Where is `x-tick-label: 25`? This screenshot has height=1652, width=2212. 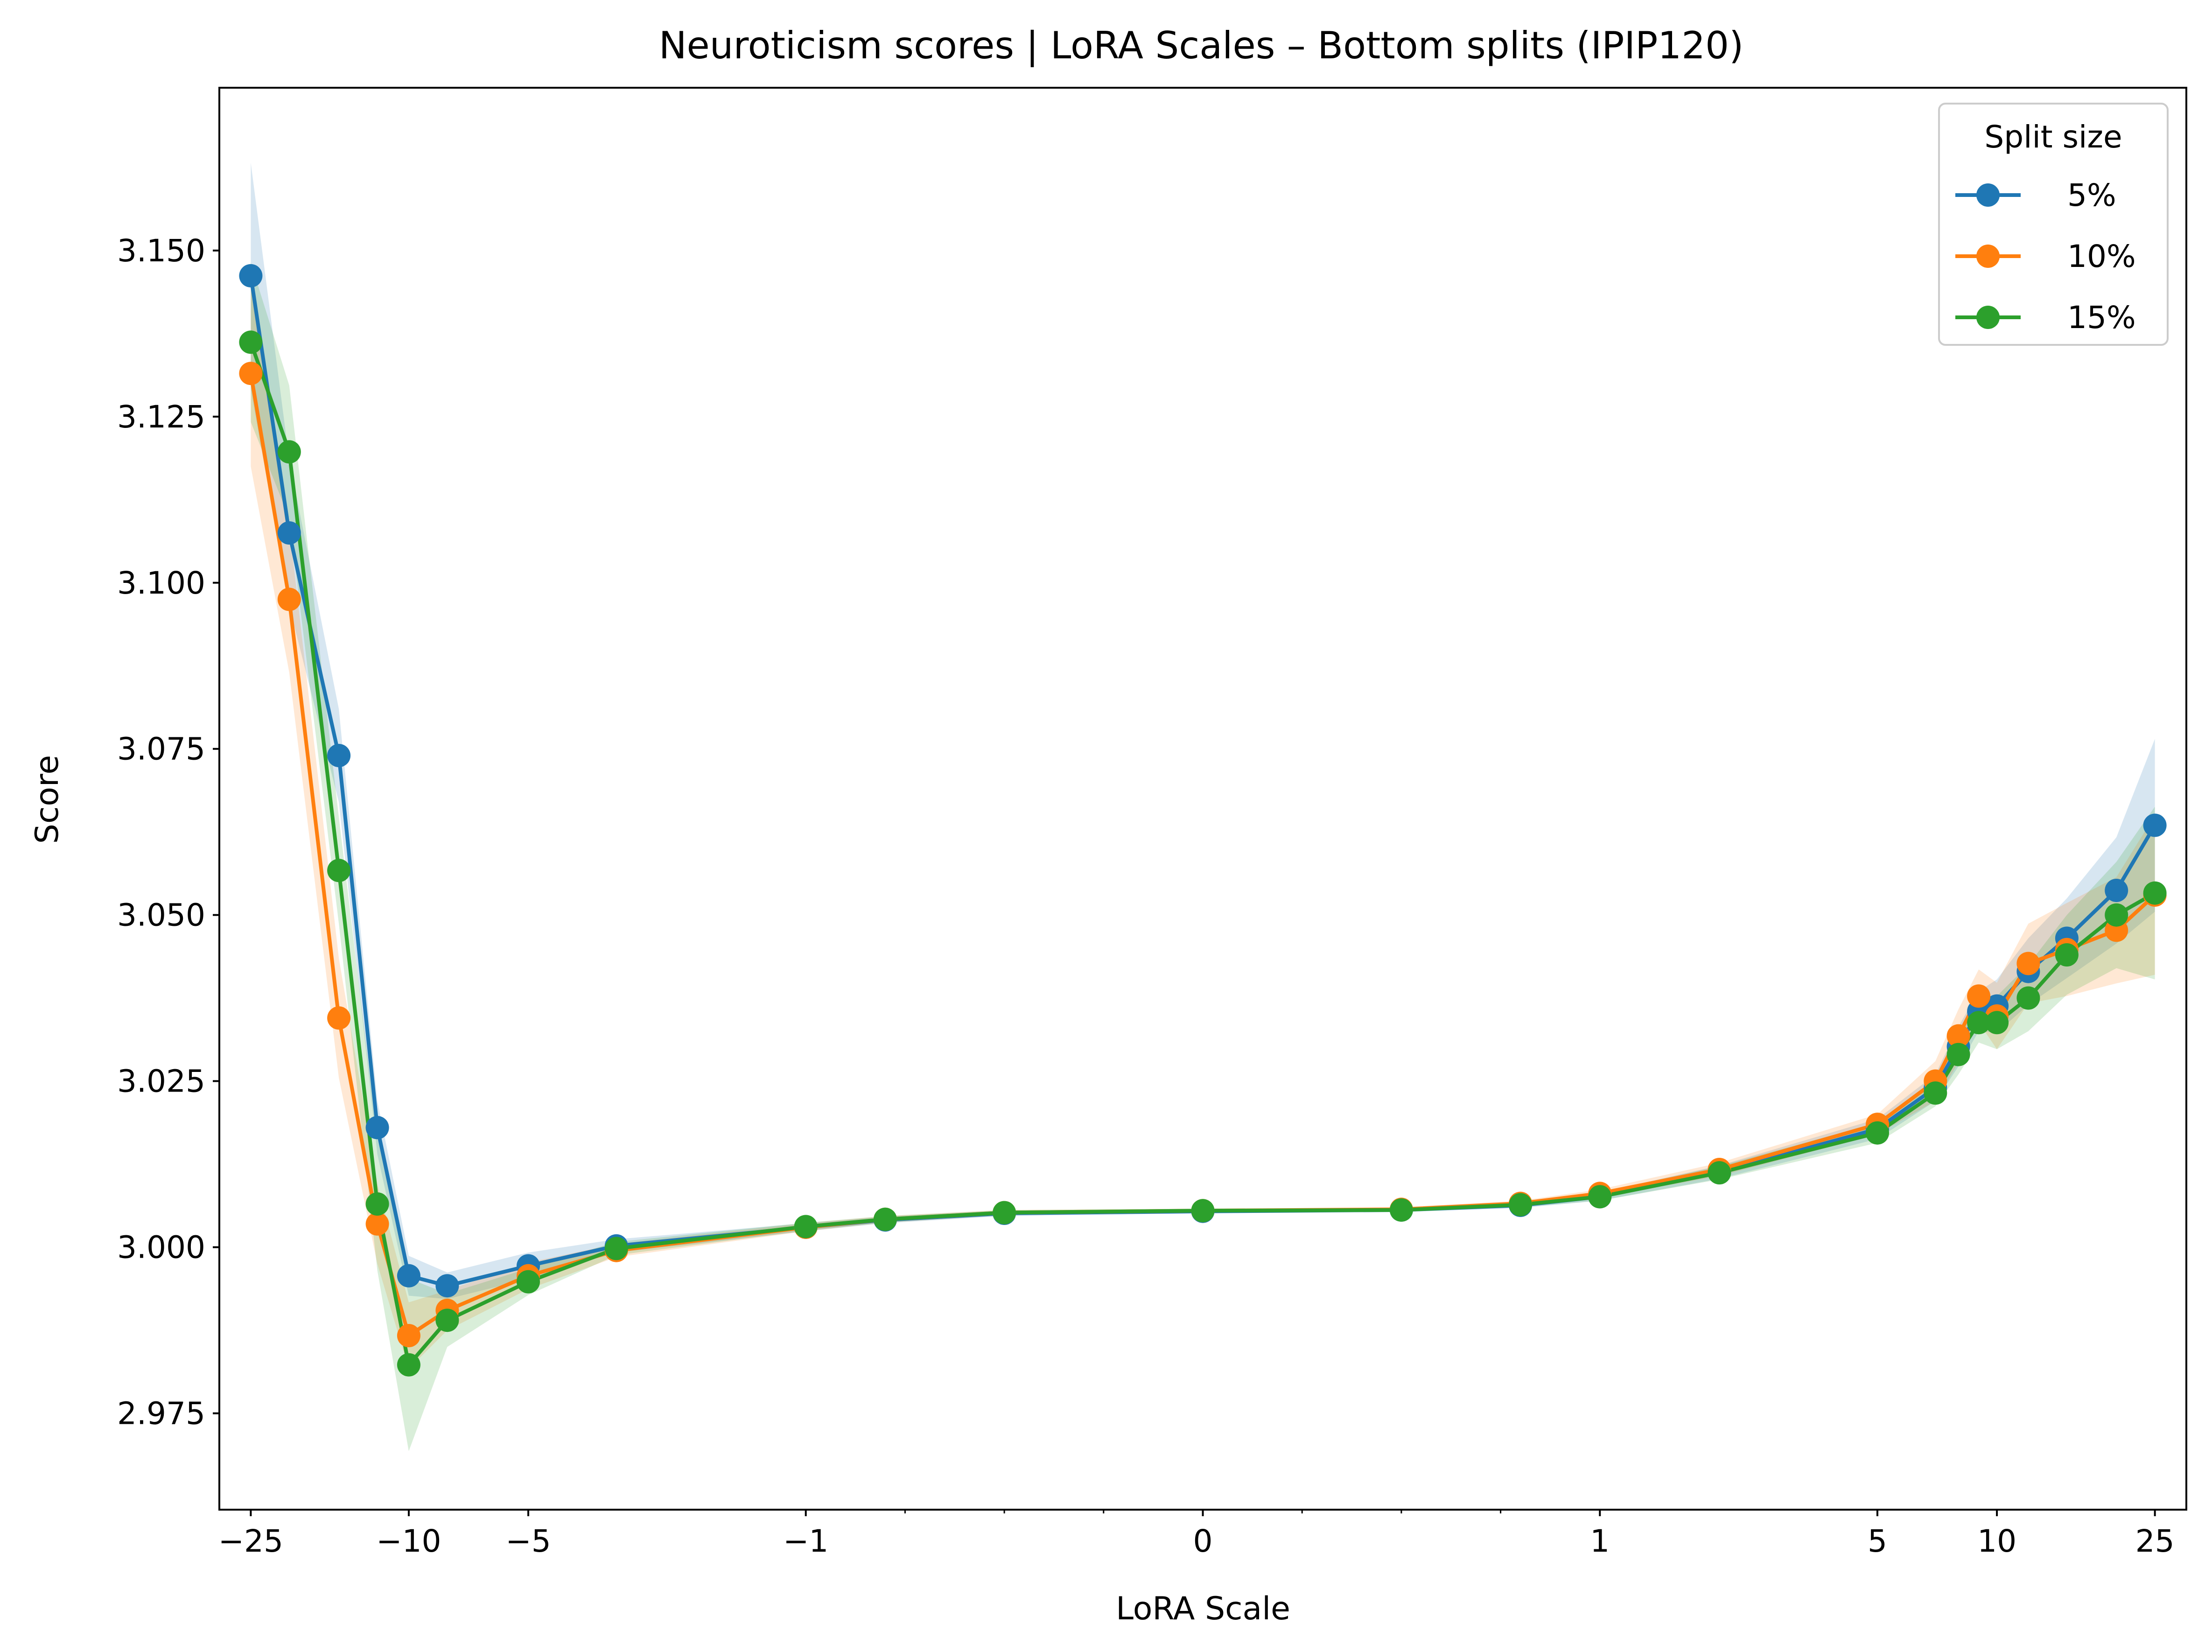
x-tick-label: 25 is located at coordinates (2155, 1541).